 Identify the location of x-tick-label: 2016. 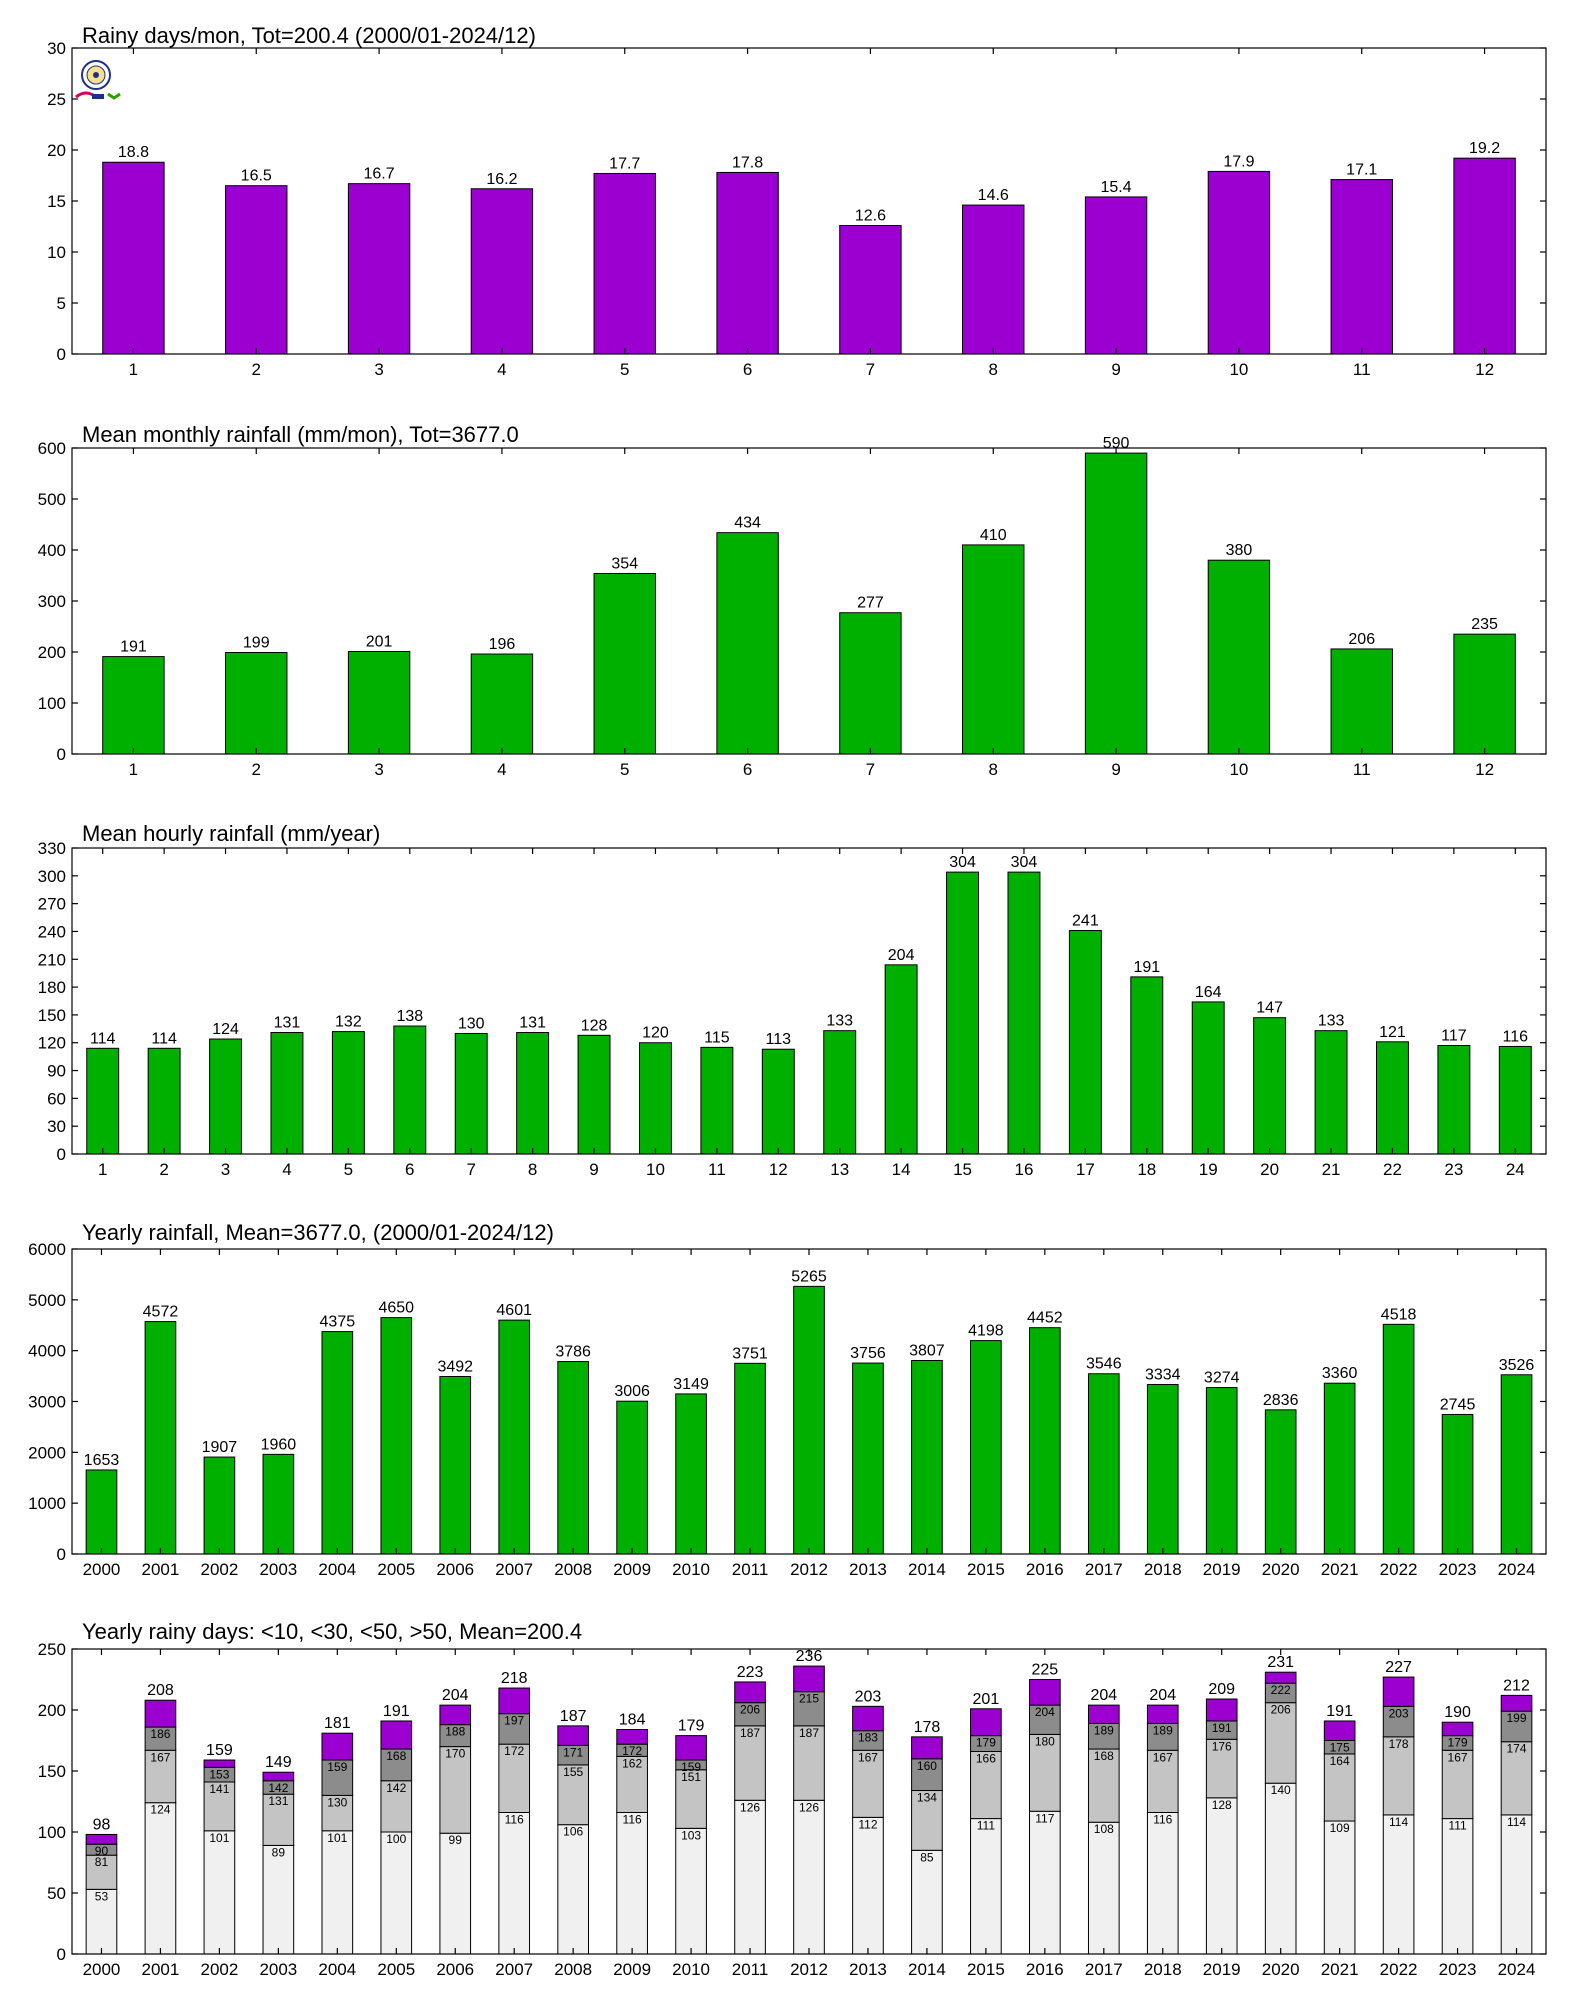
(1045, 1969).